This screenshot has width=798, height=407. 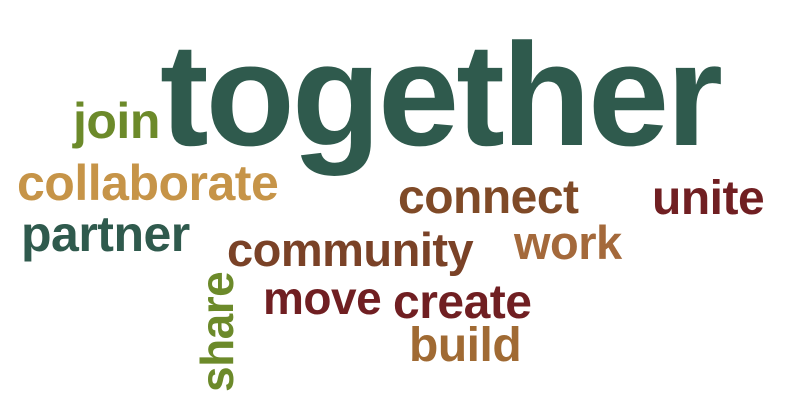 What do you see at coordinates (462, 302) in the screenshot?
I see `word-create: create` at bounding box center [462, 302].